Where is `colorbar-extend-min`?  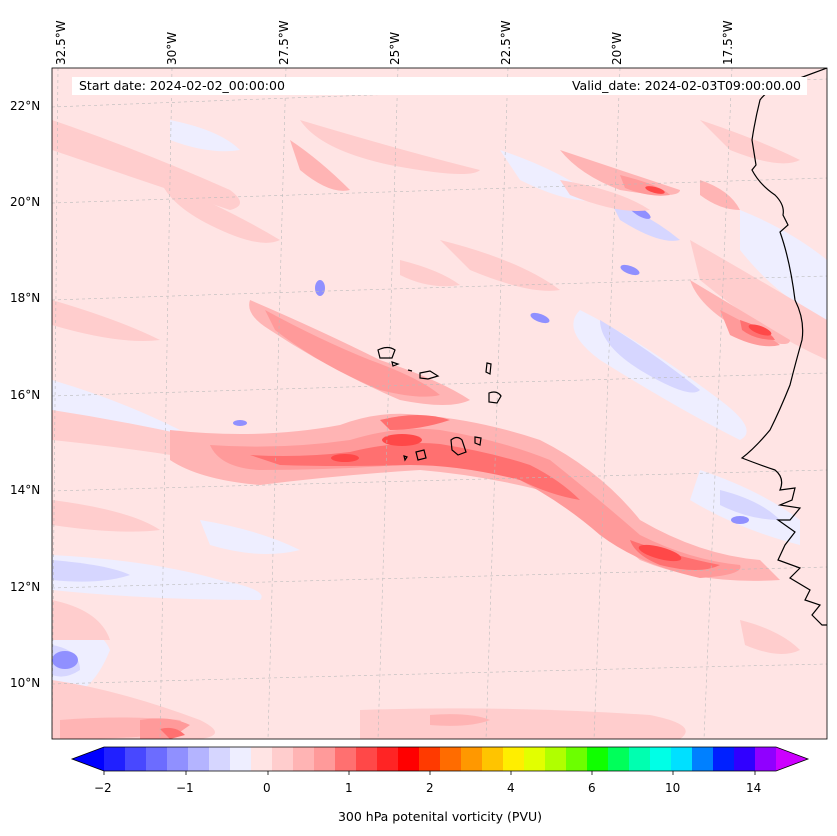 colorbar-extend-min is located at coordinates (88, 759).